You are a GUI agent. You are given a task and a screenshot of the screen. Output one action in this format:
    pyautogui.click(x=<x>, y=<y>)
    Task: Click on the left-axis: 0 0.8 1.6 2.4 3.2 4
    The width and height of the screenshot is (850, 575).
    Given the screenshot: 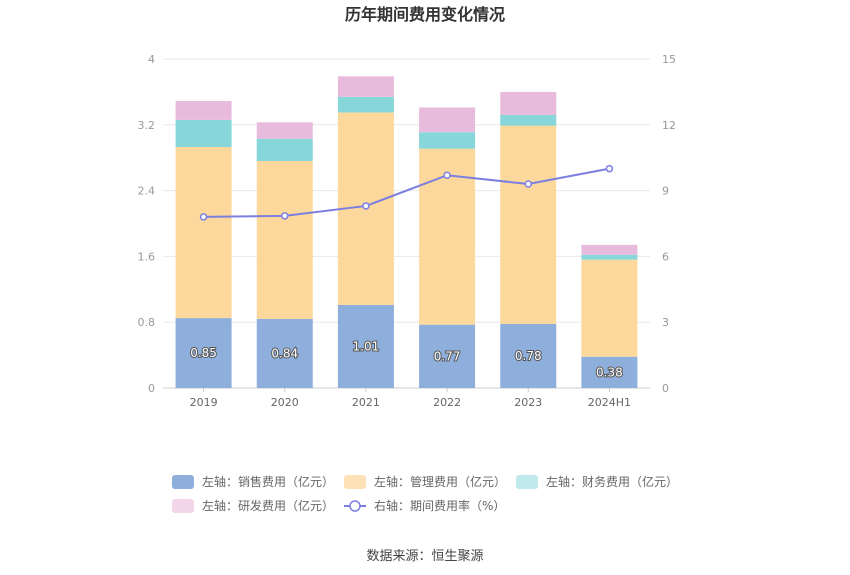 What is the action you would take?
    pyautogui.click(x=147, y=224)
    